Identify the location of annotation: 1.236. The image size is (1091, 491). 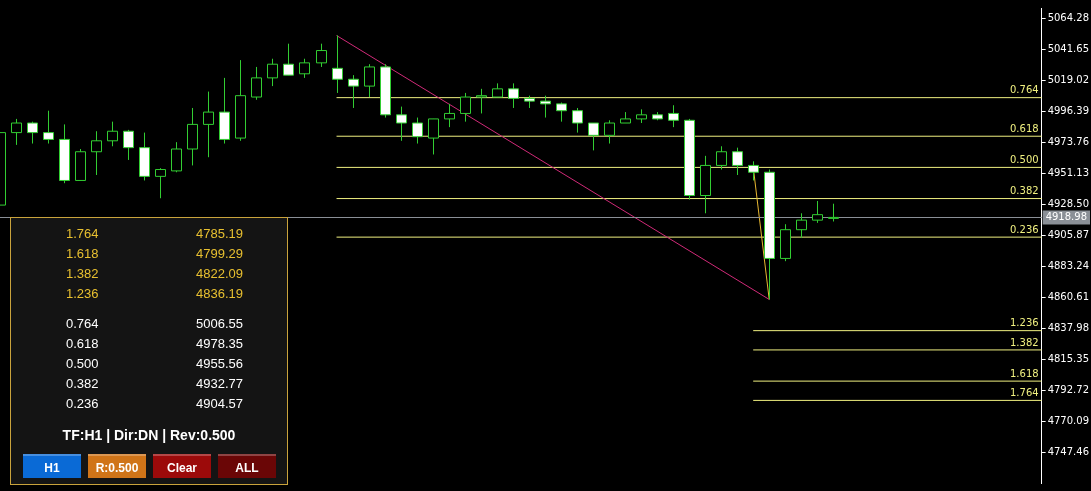
(82, 293).